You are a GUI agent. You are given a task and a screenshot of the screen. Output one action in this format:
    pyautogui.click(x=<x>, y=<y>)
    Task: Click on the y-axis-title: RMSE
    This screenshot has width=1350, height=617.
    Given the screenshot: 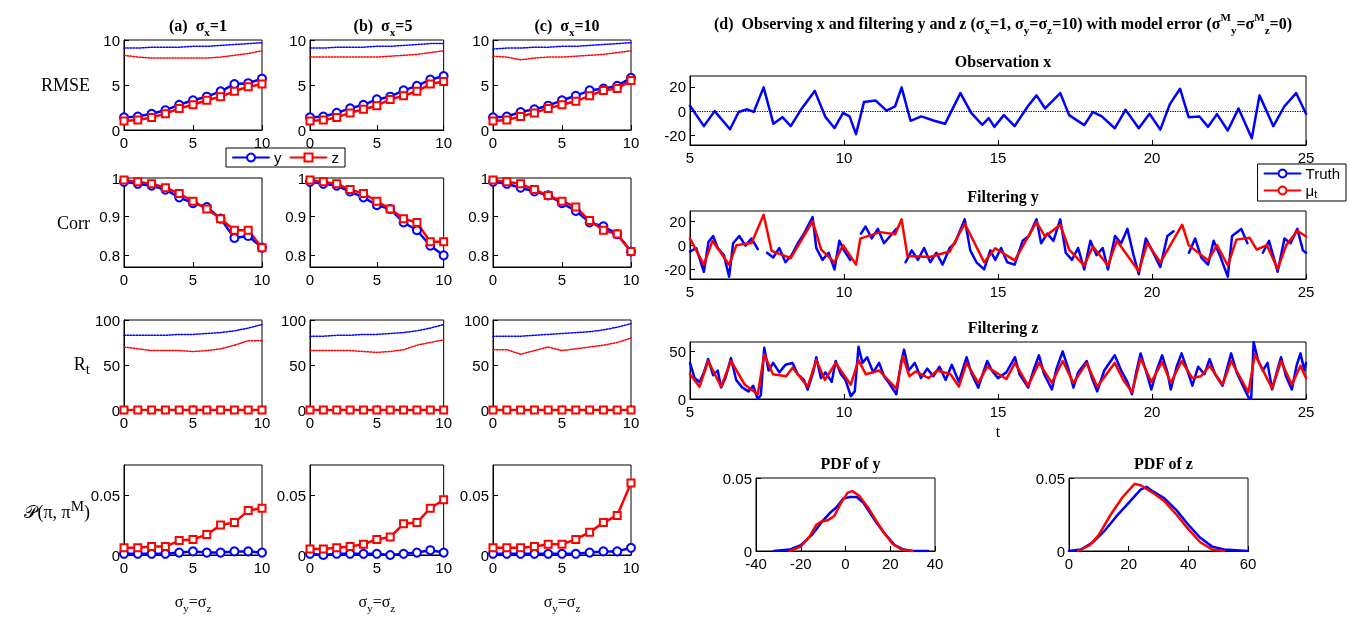 What is the action you would take?
    pyautogui.click(x=65, y=85)
    